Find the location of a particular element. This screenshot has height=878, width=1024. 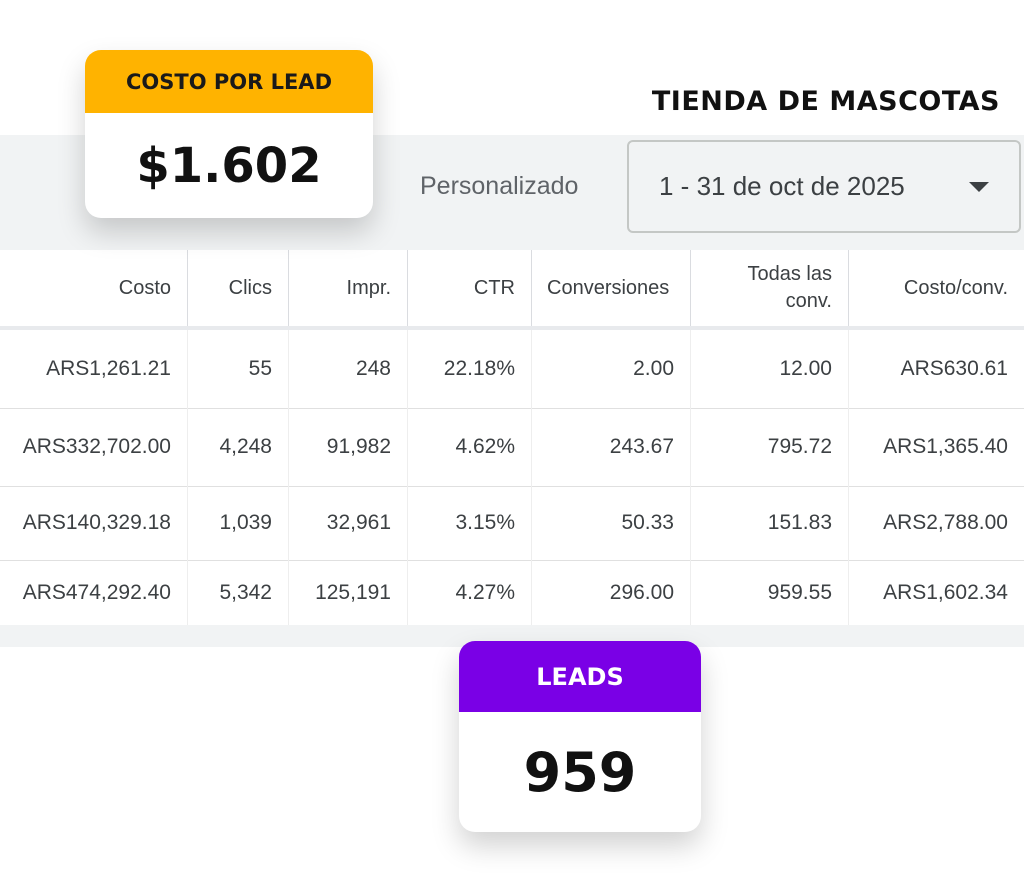

dropdown-arrow is located at coordinates (979, 187).